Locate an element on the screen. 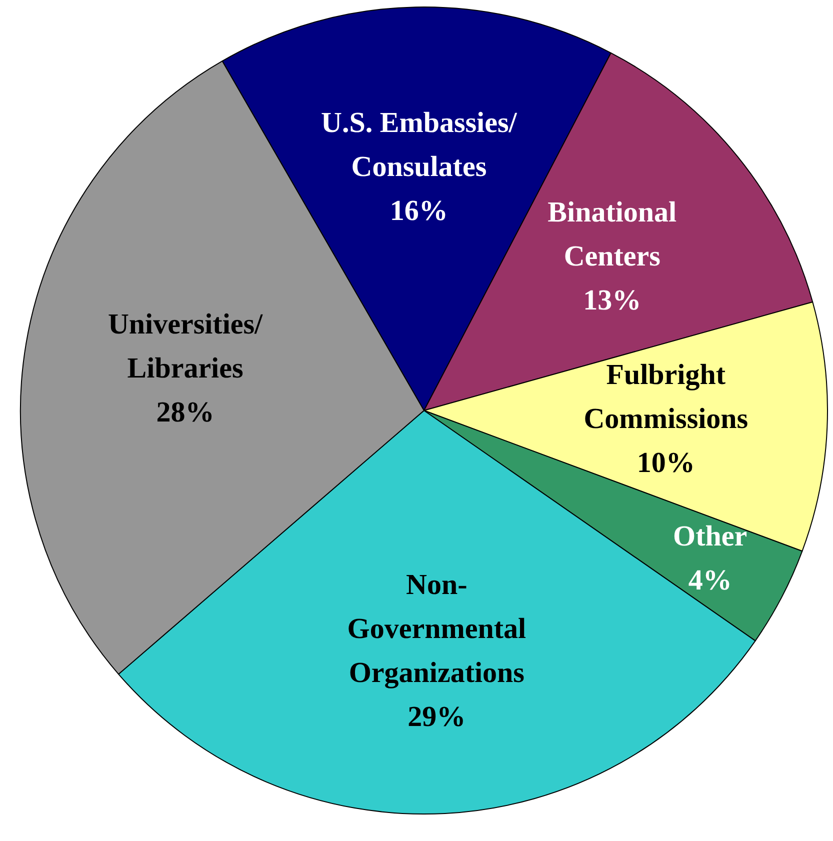  slice-label: Universities/ Libraries is located at coordinates (186, 346).